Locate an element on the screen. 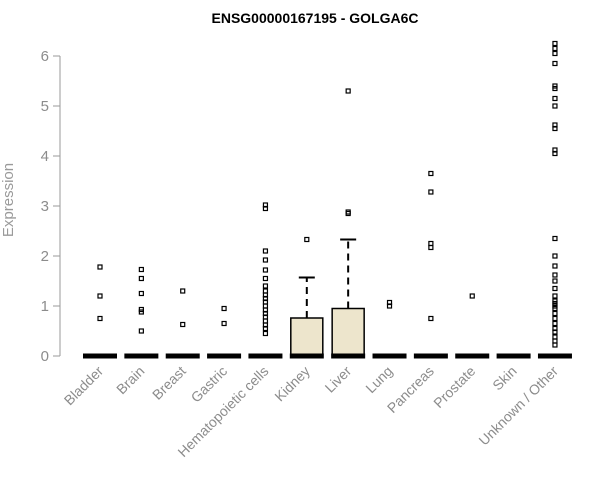 The width and height of the screenshot is (600, 500). x-tick-label: Unknown / Other is located at coordinates (518, 406).